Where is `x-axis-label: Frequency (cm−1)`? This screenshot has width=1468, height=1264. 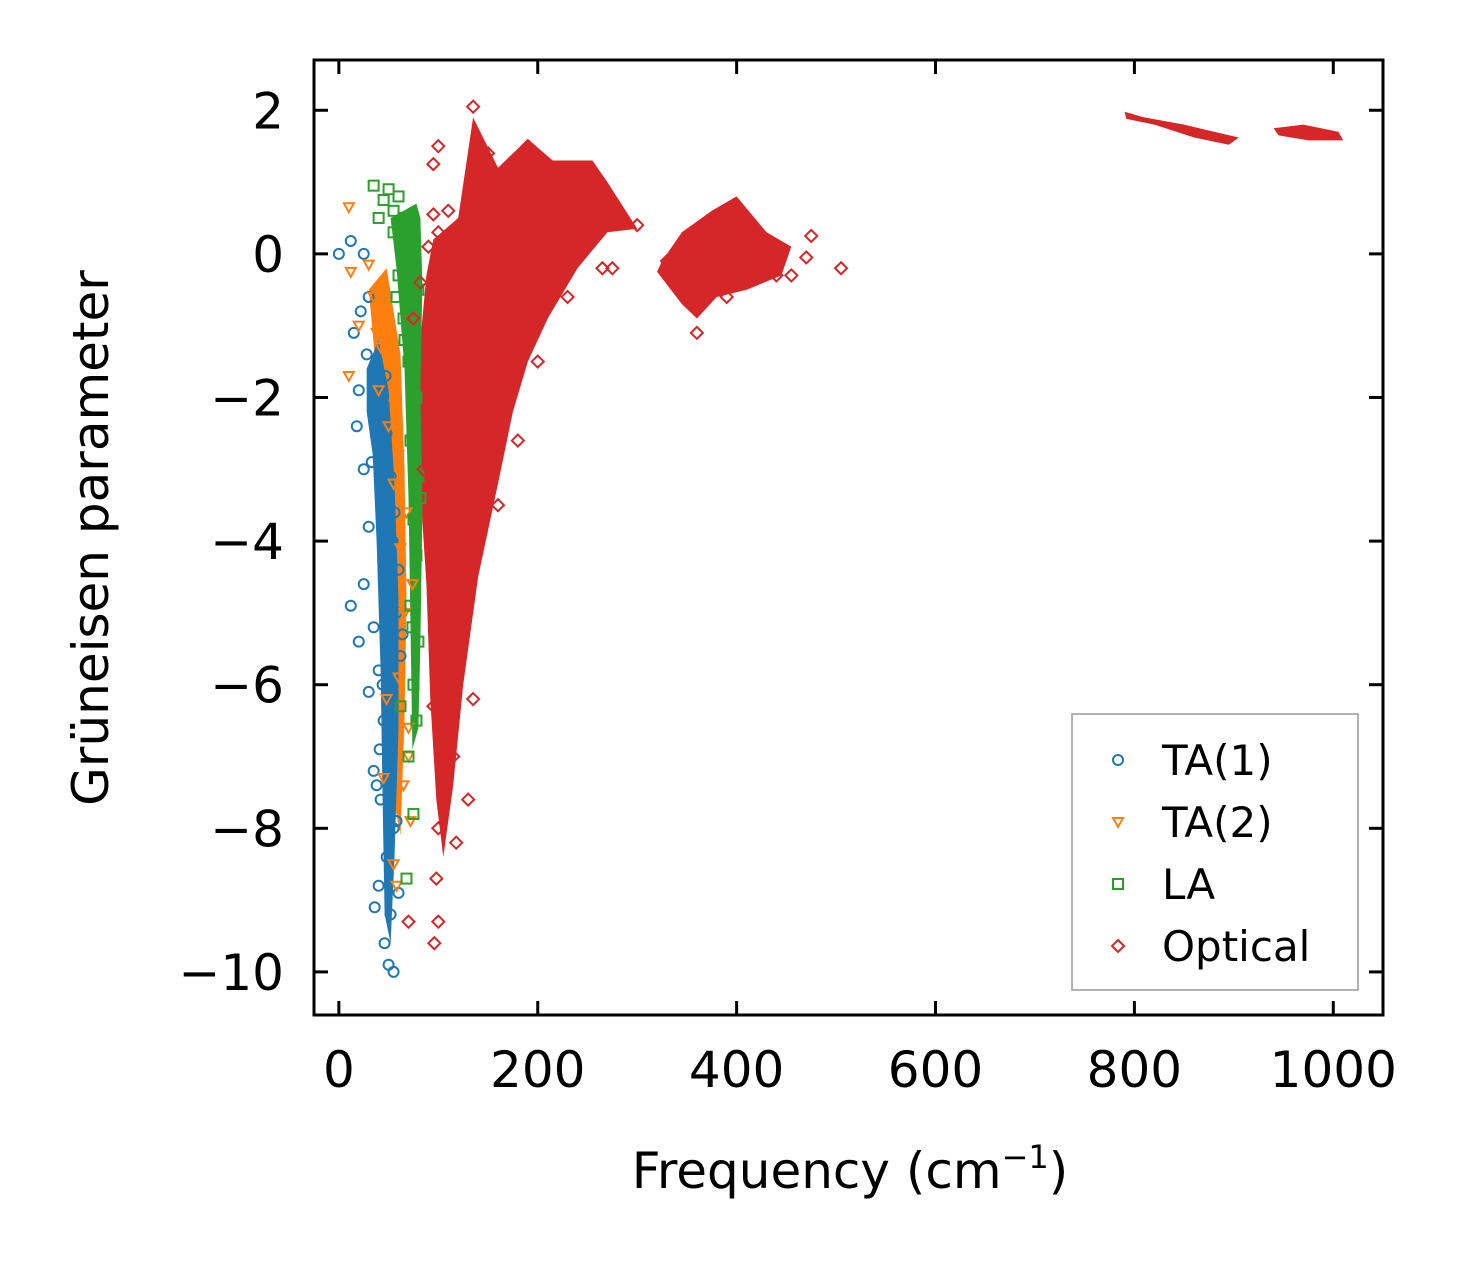 x-axis-label: Frequency (cm−1) is located at coordinates (850, 1169).